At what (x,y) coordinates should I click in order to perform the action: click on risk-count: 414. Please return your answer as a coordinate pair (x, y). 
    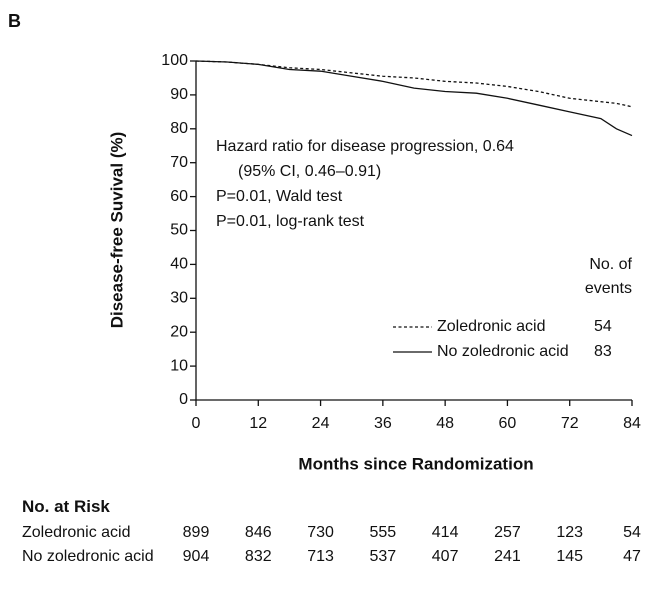
    Looking at the image, I should click on (445, 532).